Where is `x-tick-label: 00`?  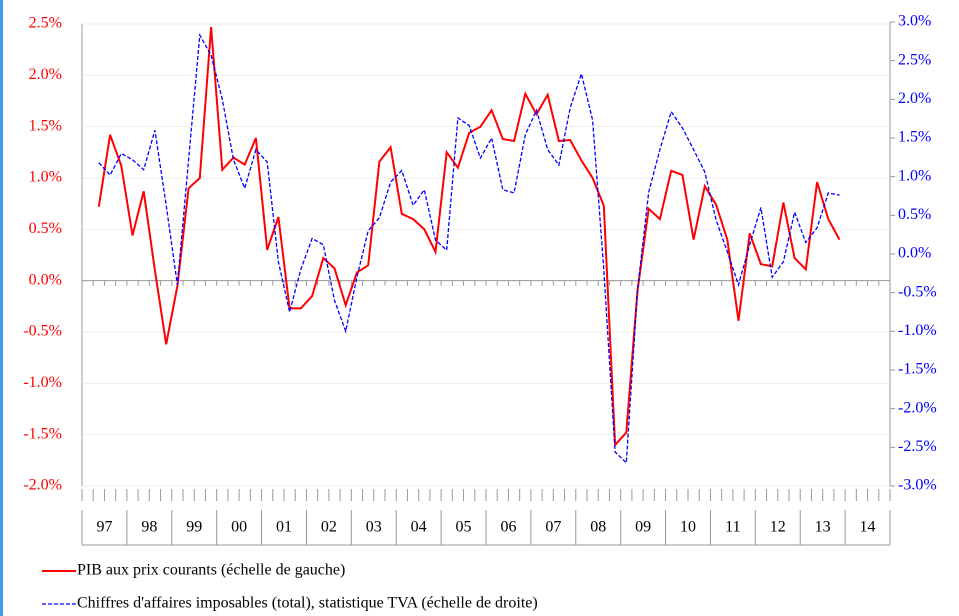
x-tick-label: 00 is located at coordinates (239, 527).